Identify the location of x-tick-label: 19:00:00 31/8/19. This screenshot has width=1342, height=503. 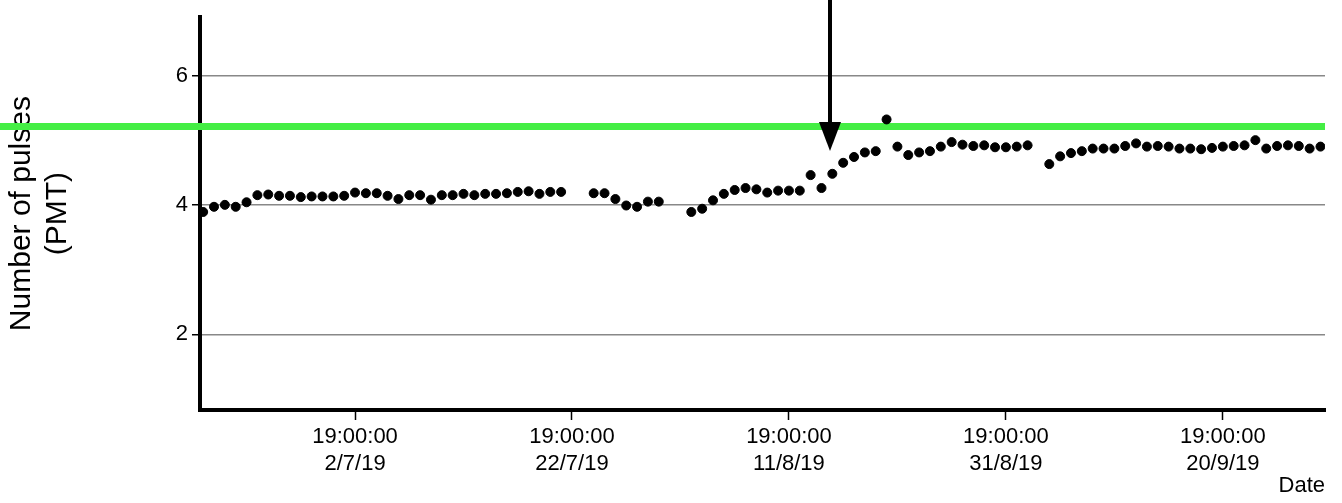
(1006, 449).